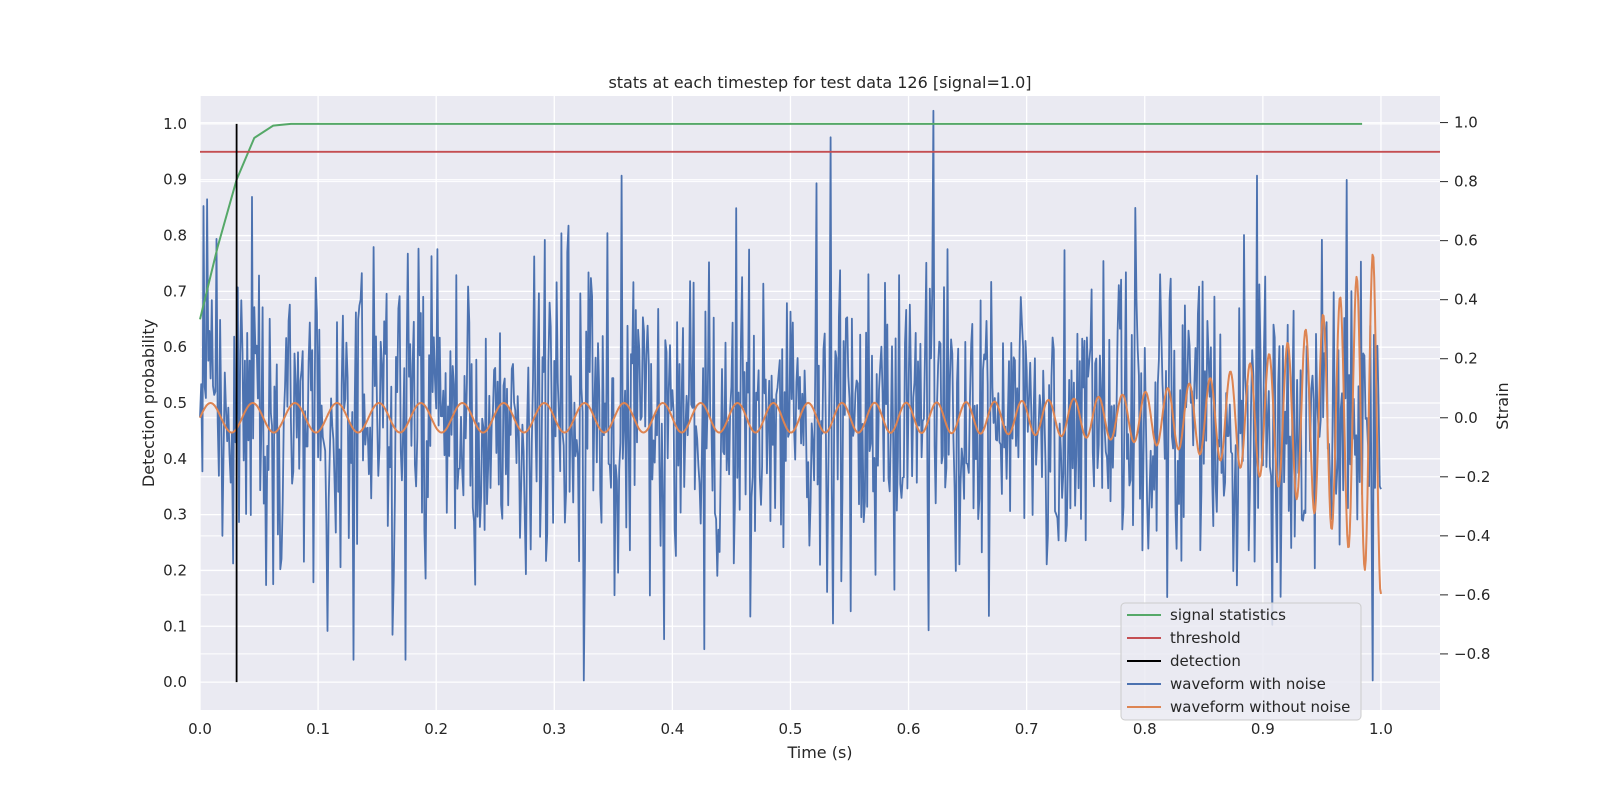  Describe the element at coordinates (672, 729) in the screenshot. I see `x-tick-label: 0.4` at that location.